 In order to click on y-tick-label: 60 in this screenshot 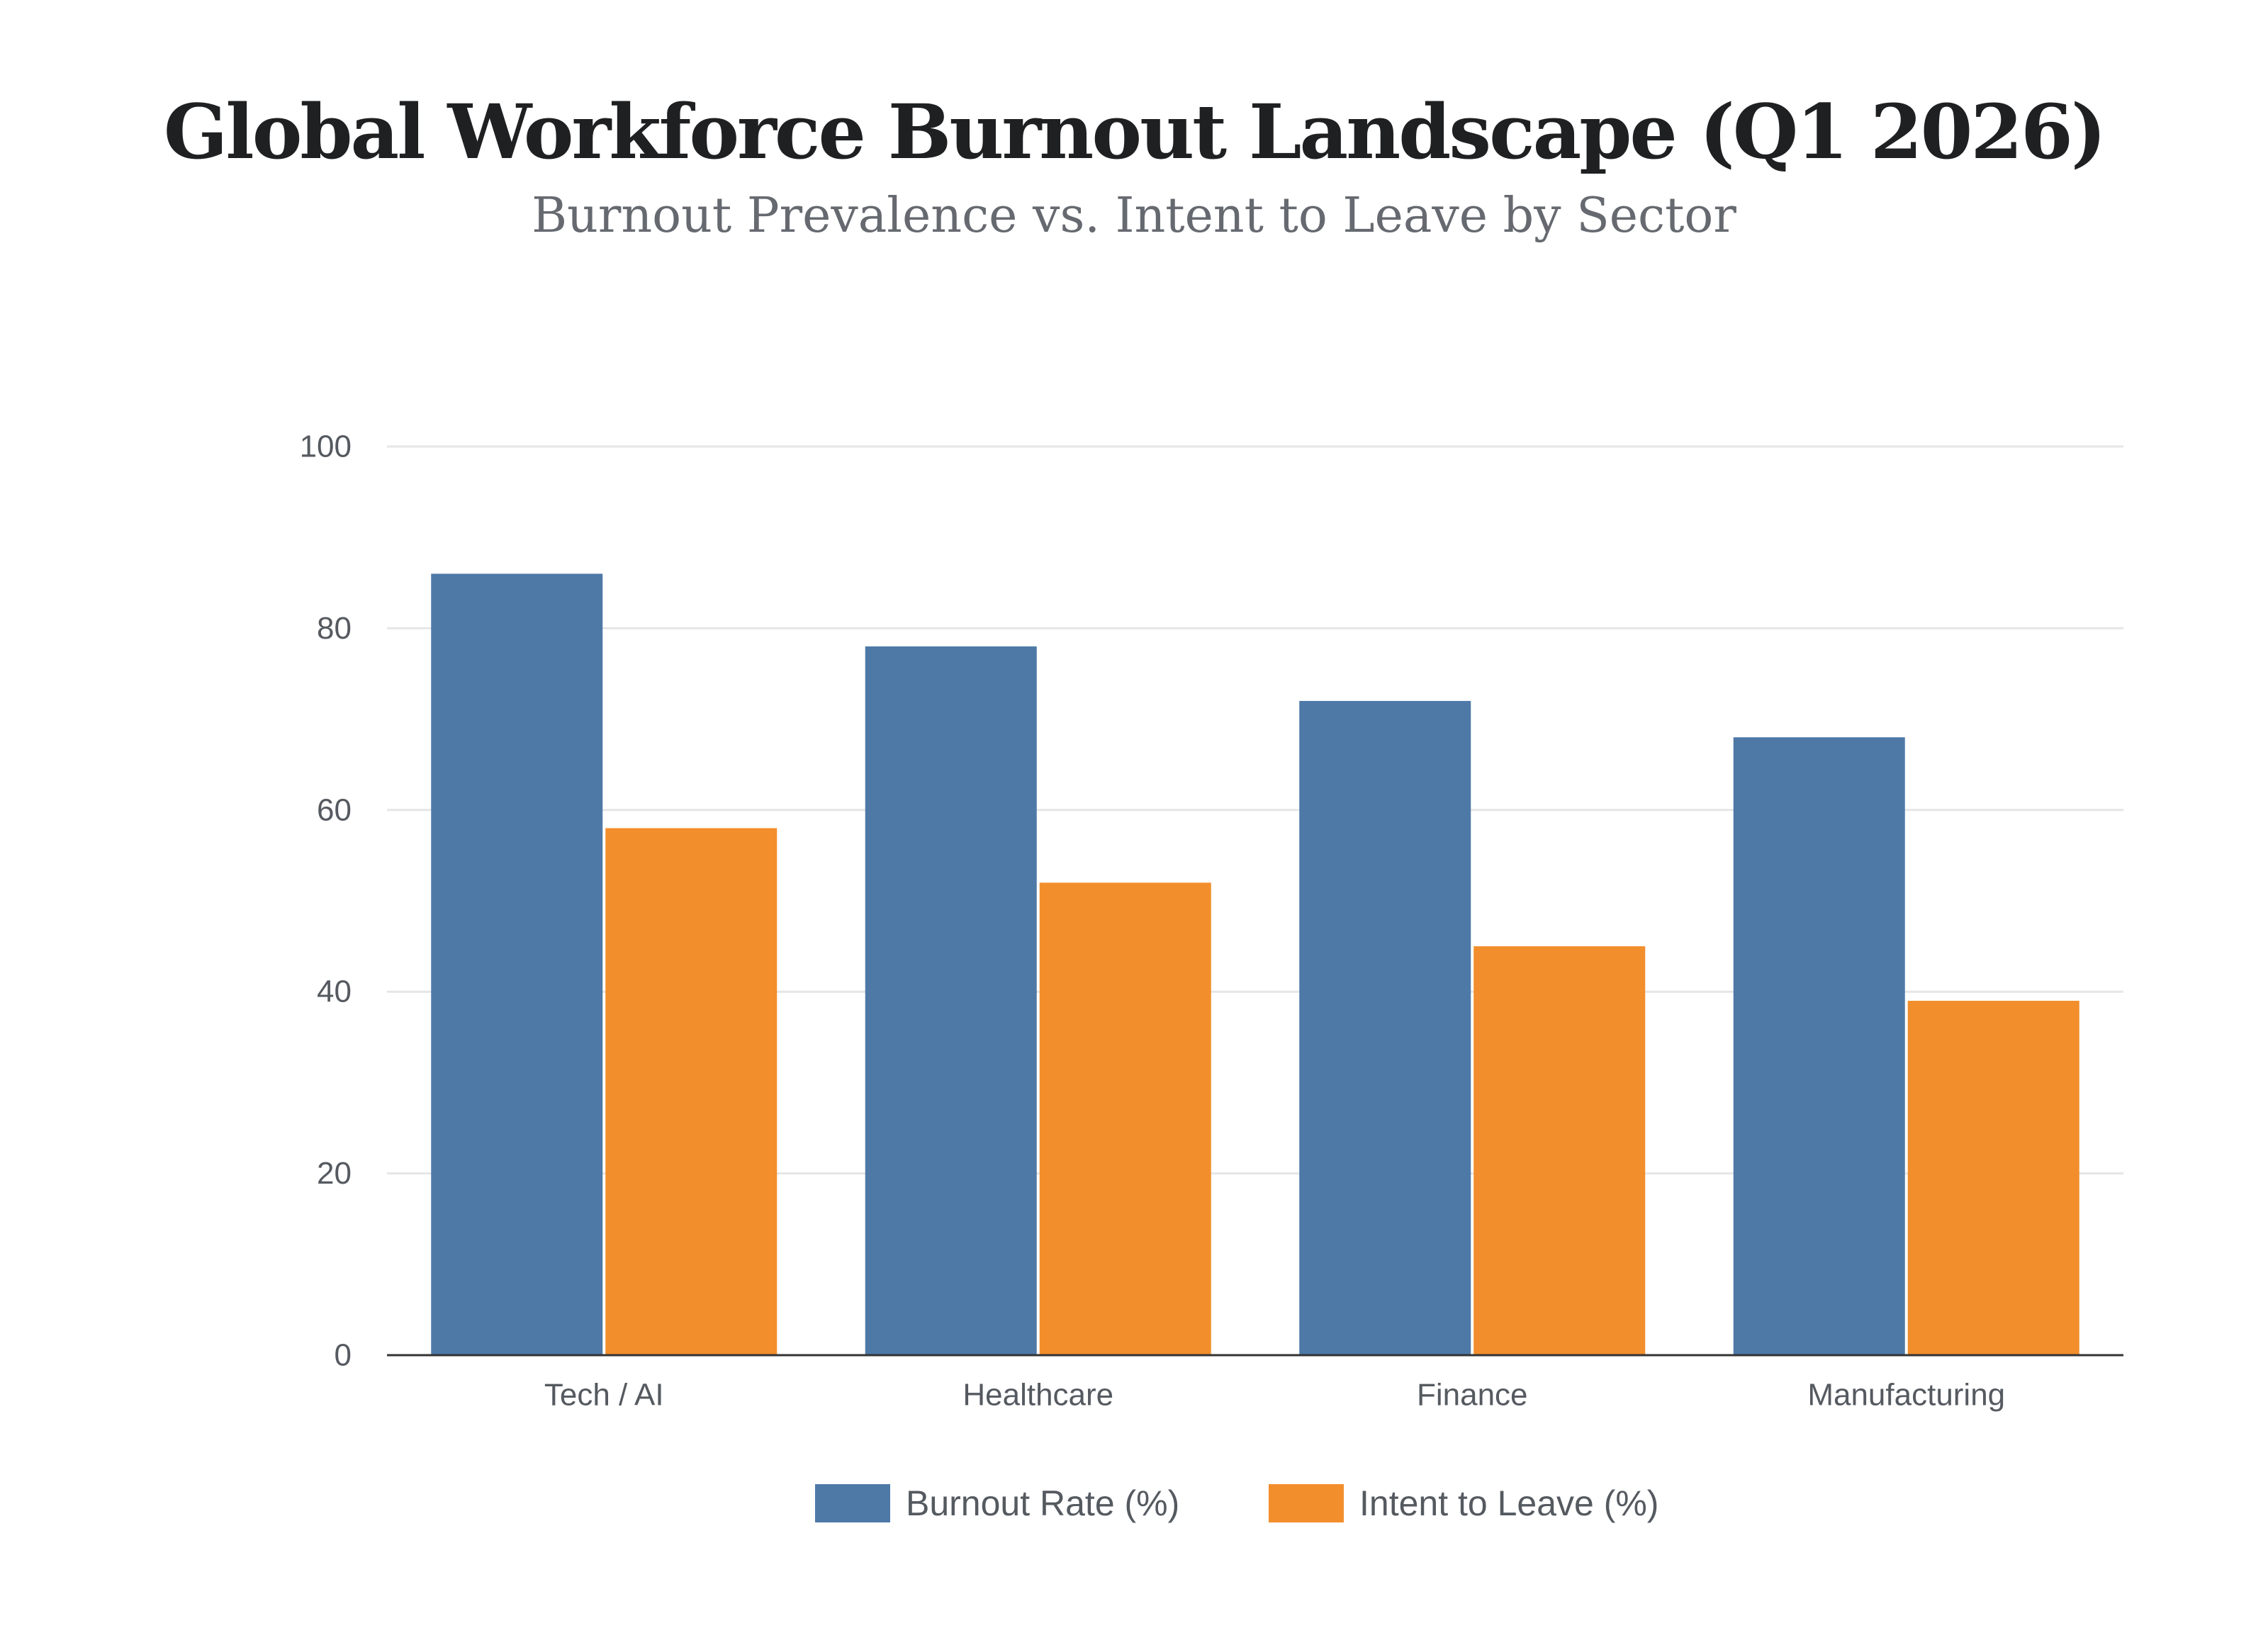, I will do `click(334, 809)`.